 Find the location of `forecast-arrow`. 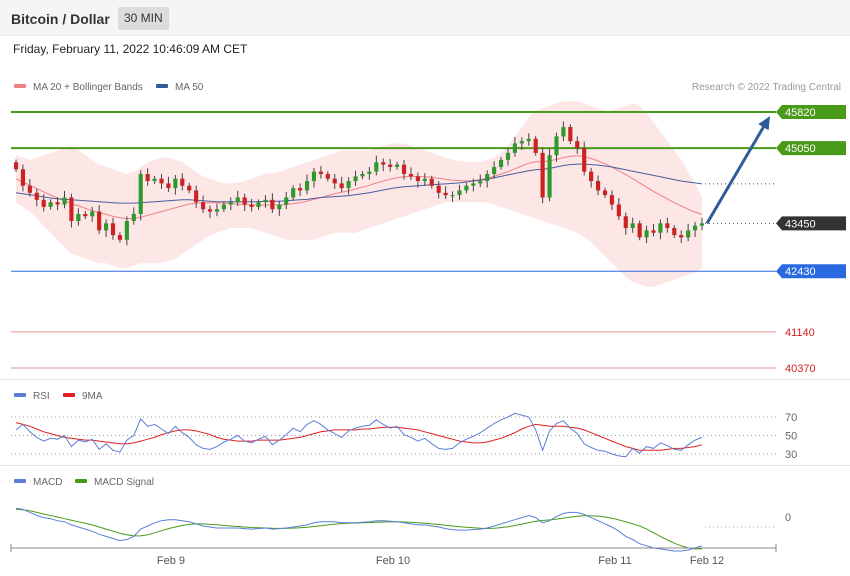

forecast-arrow is located at coordinates (737, 170).